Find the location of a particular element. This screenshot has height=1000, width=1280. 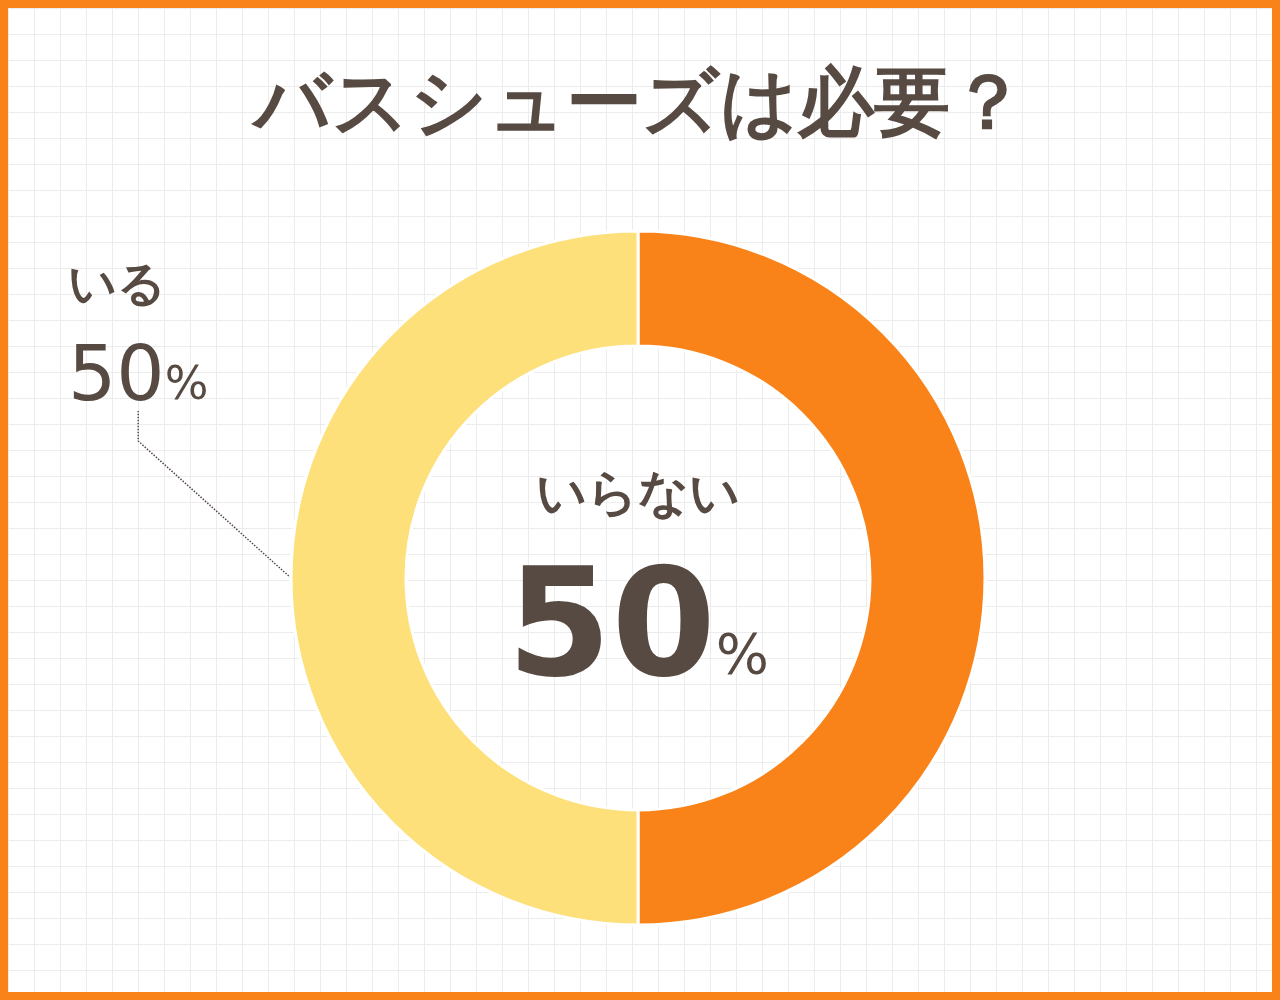

slice-label: いらない is located at coordinates (638, 493).